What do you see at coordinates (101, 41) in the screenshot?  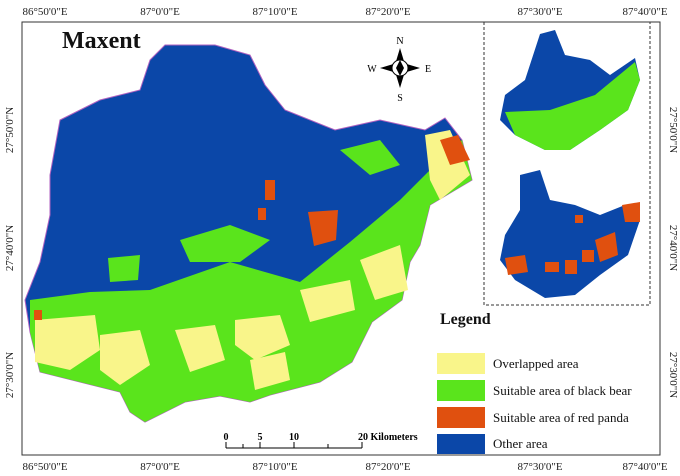 I see `map-title: Maxent` at bounding box center [101, 41].